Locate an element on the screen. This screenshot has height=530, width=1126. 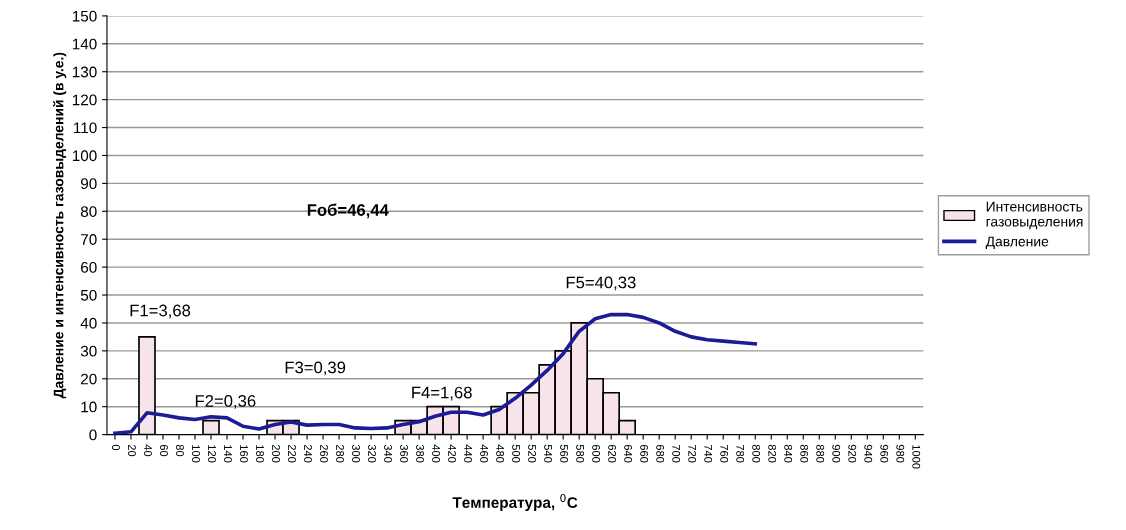
x-tick-label: 160 is located at coordinates (244, 454).